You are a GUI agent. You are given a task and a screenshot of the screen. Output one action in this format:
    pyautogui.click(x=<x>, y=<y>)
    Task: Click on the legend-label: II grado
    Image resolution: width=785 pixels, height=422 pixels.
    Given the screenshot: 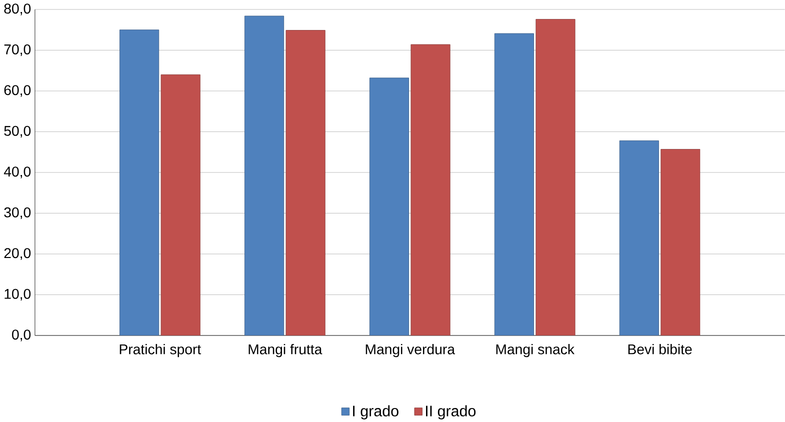 What is the action you would take?
    pyautogui.click(x=451, y=412)
    